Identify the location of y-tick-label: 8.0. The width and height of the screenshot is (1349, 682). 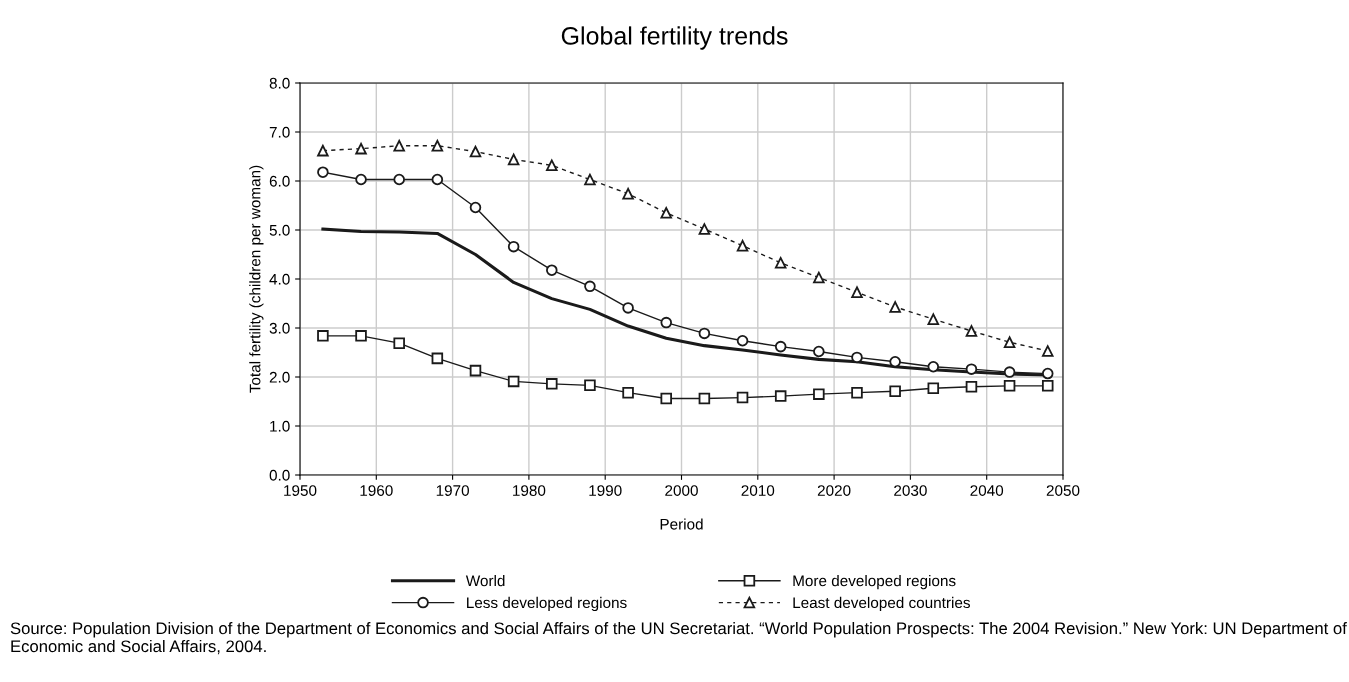
(279, 83).